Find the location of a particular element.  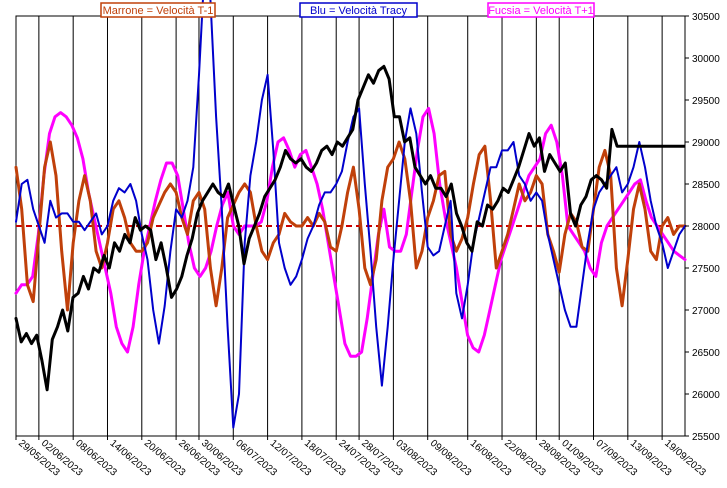

legend-label: Marrone = Velocità T-1 is located at coordinates (158, 11).